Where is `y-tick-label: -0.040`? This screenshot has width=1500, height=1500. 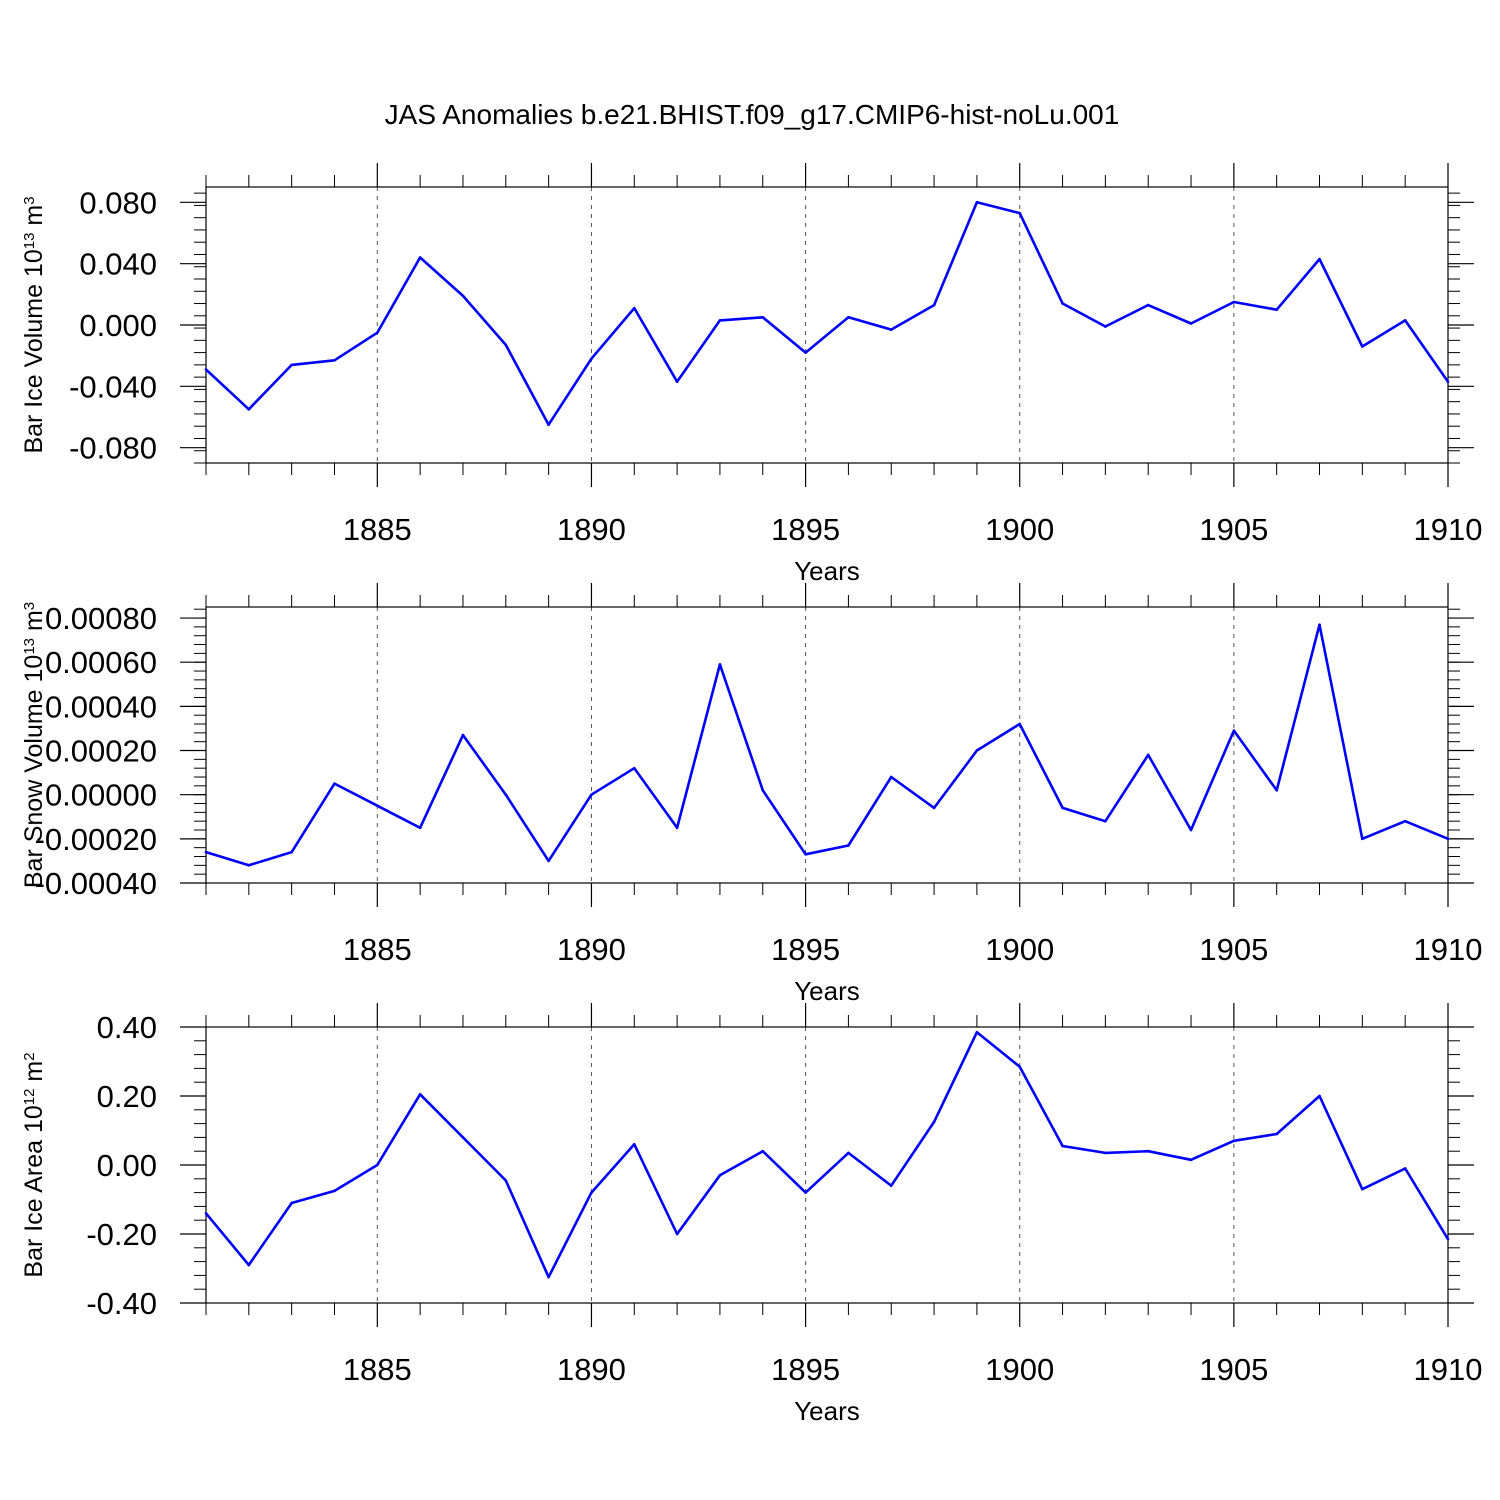 y-tick-label: -0.040 is located at coordinates (113, 386).